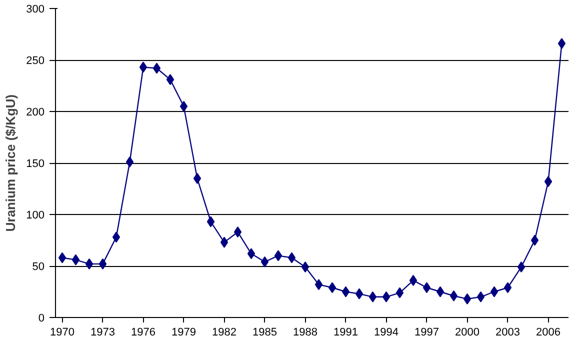 This screenshot has width=574, height=338. What do you see at coordinates (305, 332) in the screenshot?
I see `x-tick-label: 1988` at bounding box center [305, 332].